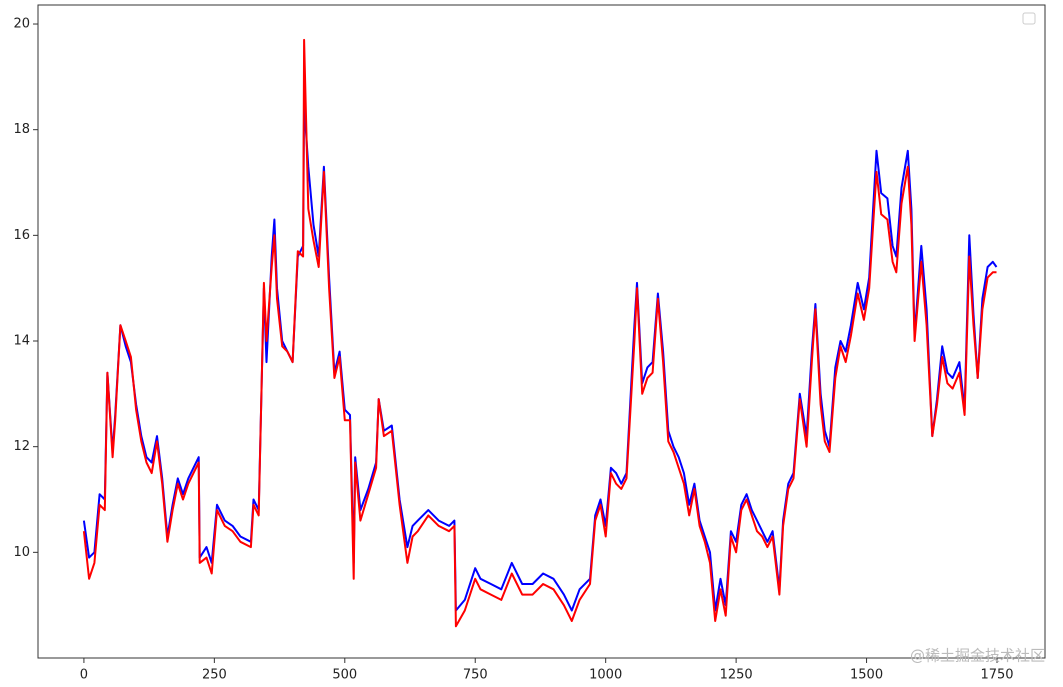  Describe the element at coordinates (21, 235) in the screenshot. I see `y-tick-label: 16` at that location.